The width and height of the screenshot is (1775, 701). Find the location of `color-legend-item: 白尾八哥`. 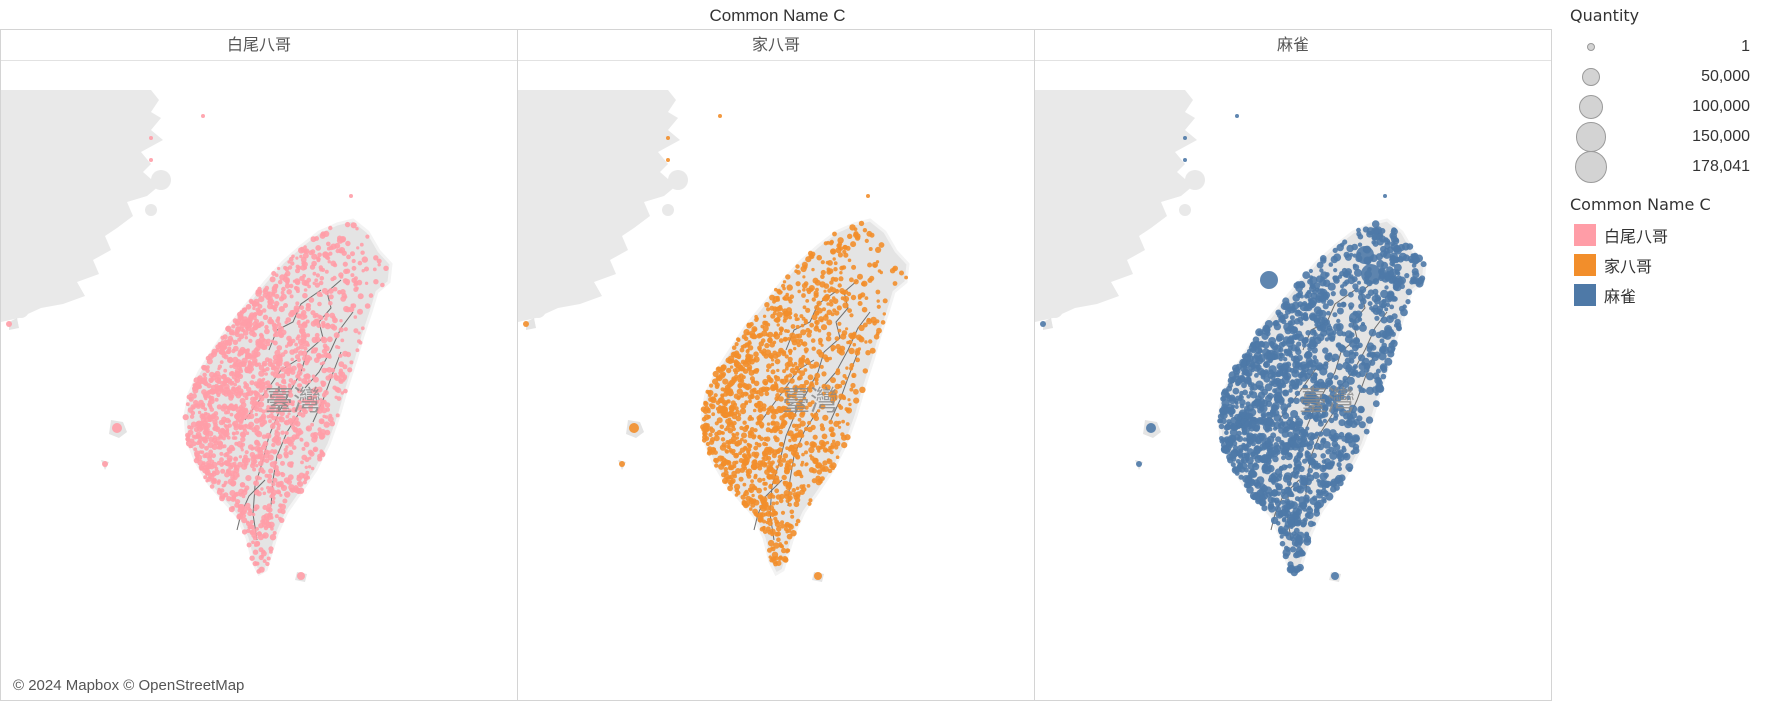

color-legend-item: 白尾八哥 is located at coordinates (1670, 235).